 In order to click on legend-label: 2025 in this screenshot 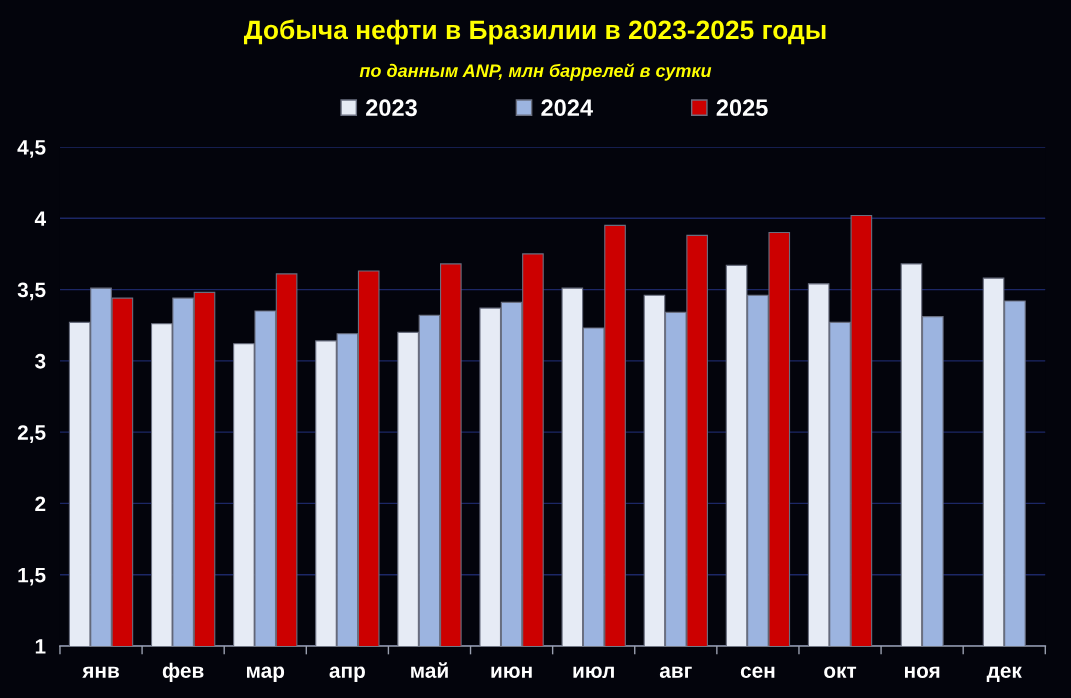, I will do `click(742, 108)`.